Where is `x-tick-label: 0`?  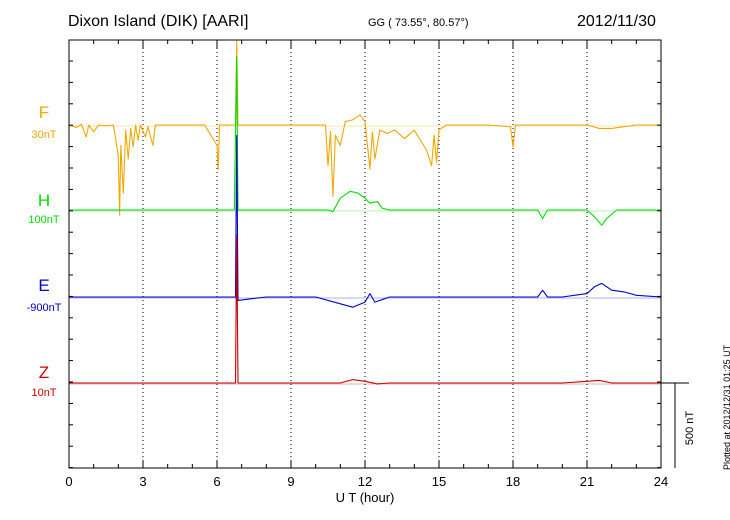 x-tick-label: 0 is located at coordinates (68, 481).